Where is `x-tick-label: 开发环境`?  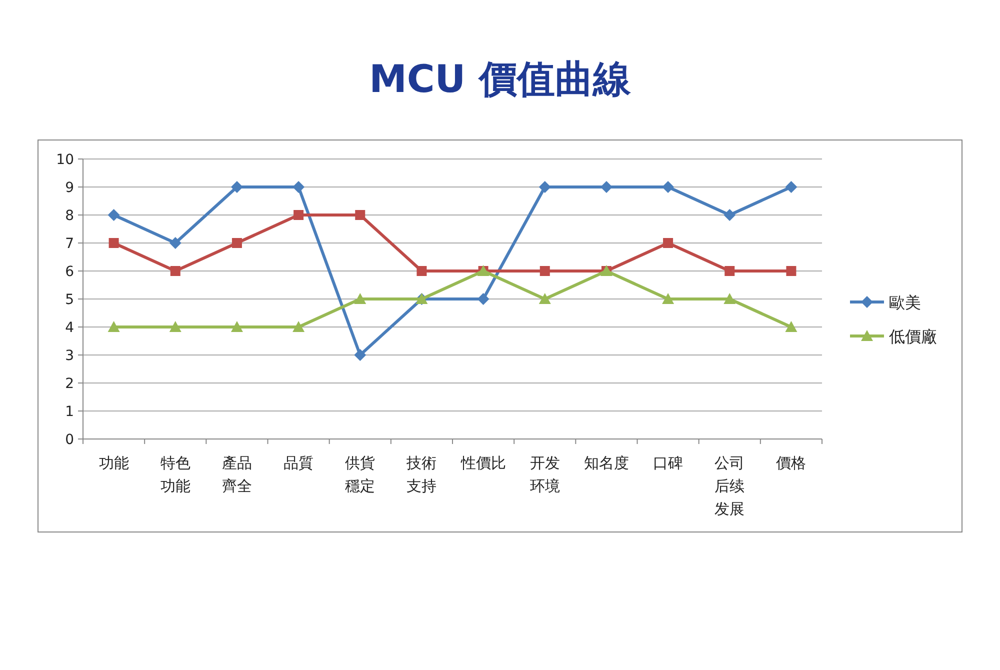 x-tick-label: 开发环境 is located at coordinates (545, 474).